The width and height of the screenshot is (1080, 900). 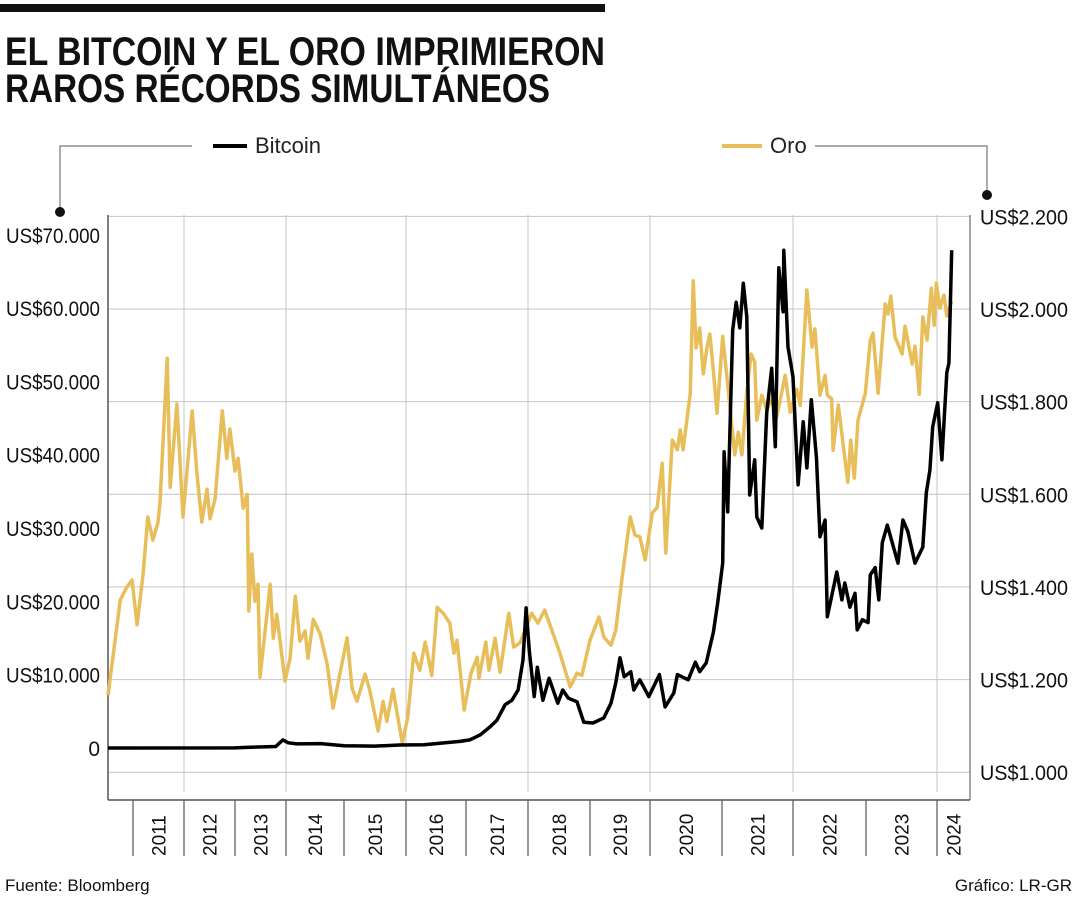 I want to click on x-tick-label: 2011, so click(x=160, y=835).